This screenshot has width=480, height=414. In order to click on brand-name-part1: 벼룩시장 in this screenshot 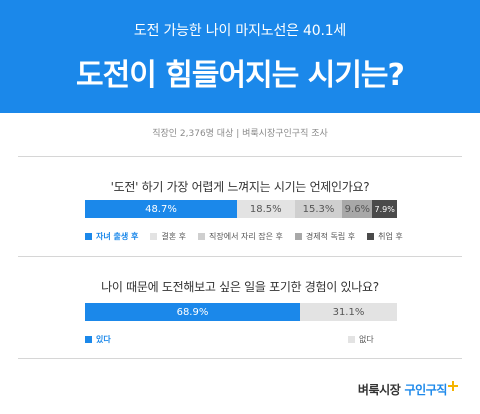, I will do `click(379, 390)`.